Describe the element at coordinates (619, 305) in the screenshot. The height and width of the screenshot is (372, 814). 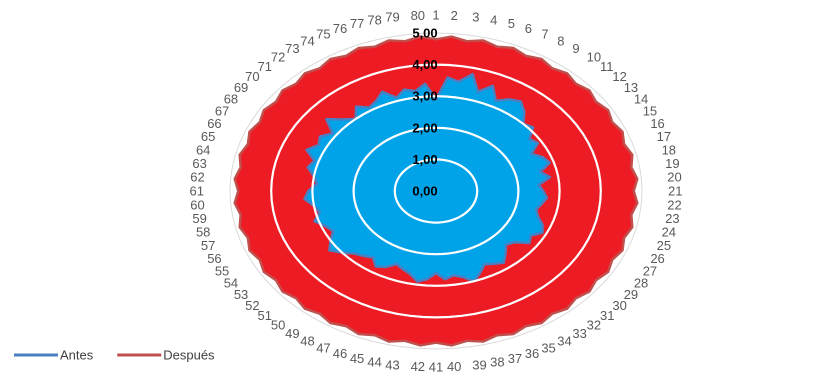
I see `category-label: 30` at that location.